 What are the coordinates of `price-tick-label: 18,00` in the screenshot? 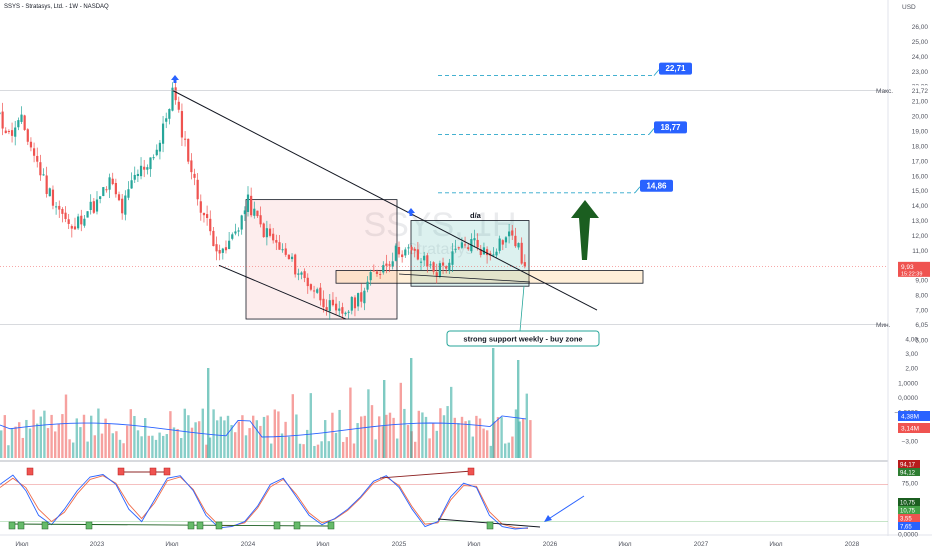 It's located at (920, 146).